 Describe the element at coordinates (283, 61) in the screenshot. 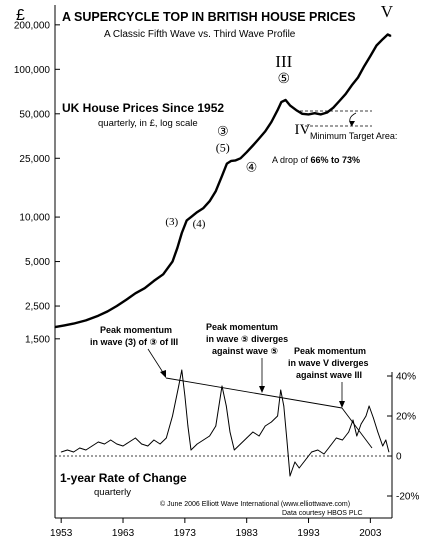

I see `wave-label: III` at that location.